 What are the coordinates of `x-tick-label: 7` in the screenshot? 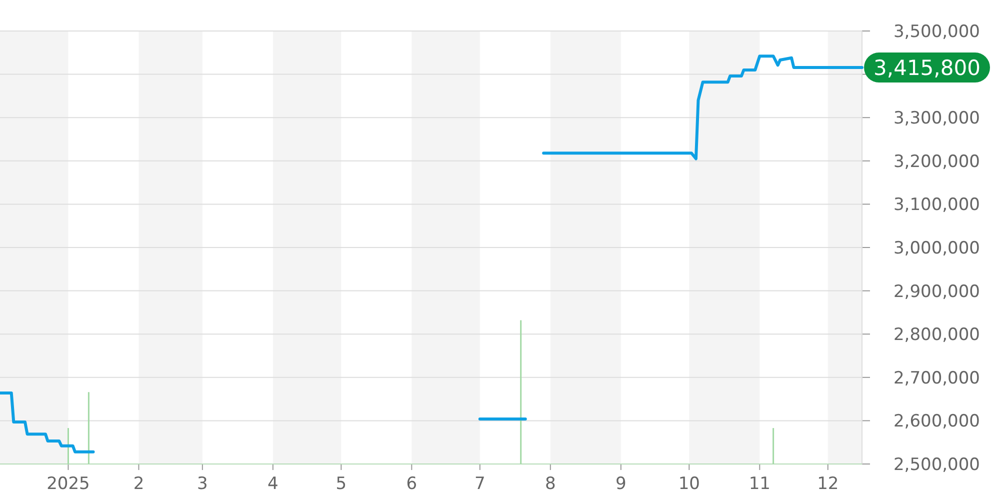 It's located at (480, 484).